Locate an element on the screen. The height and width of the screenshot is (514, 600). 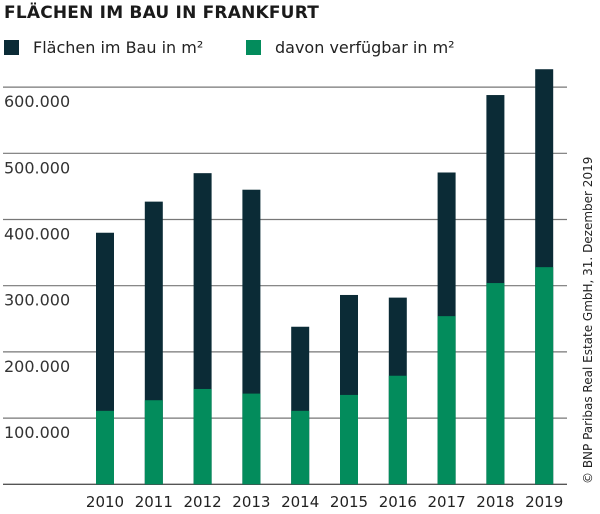
x-tick-label: 2014 is located at coordinates (300, 502).